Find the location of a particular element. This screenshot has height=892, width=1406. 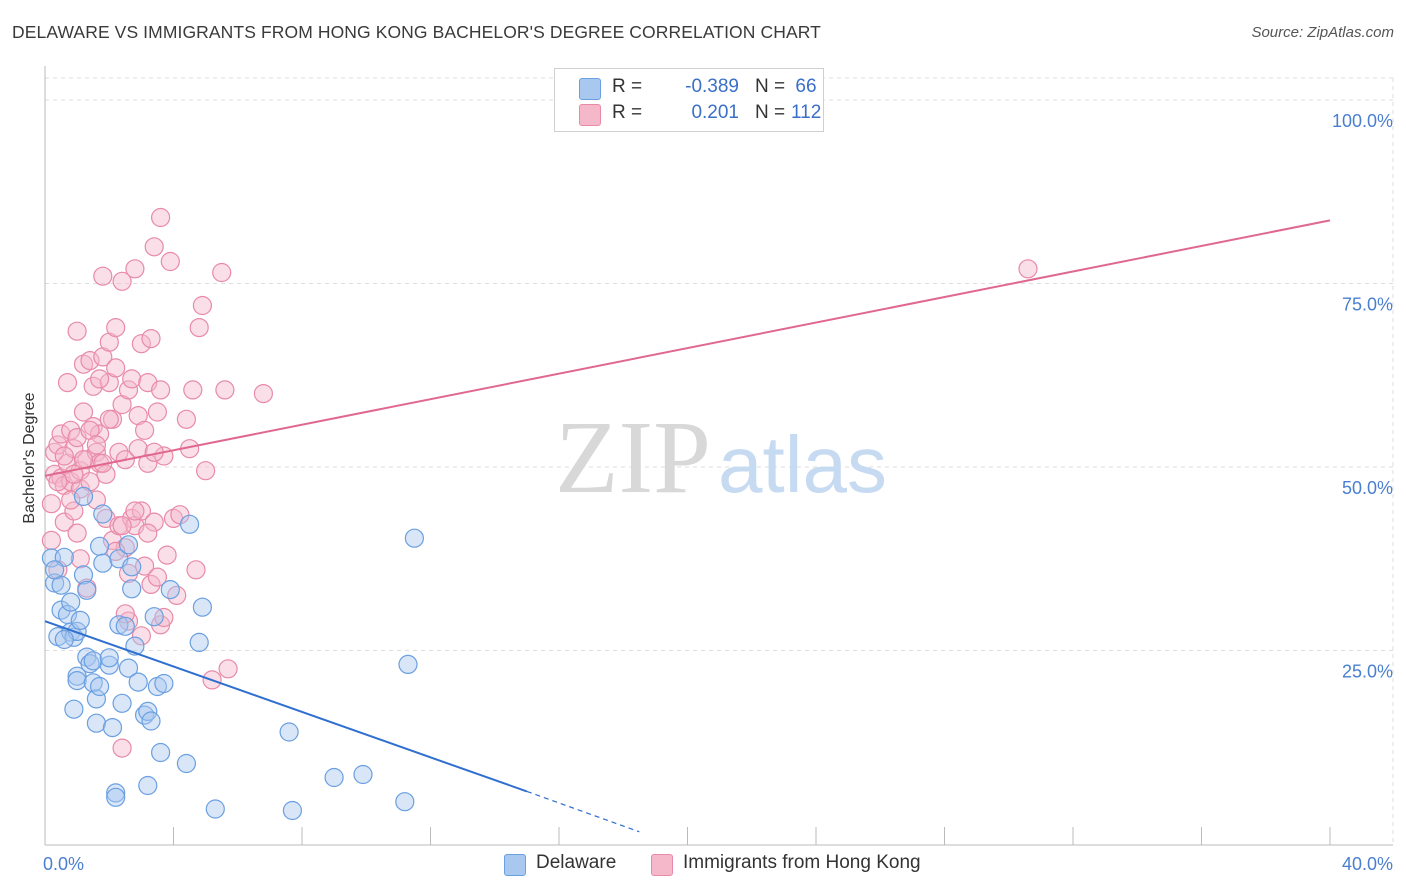

y-tick-label: 25.0% is located at coordinates (1367, 671).